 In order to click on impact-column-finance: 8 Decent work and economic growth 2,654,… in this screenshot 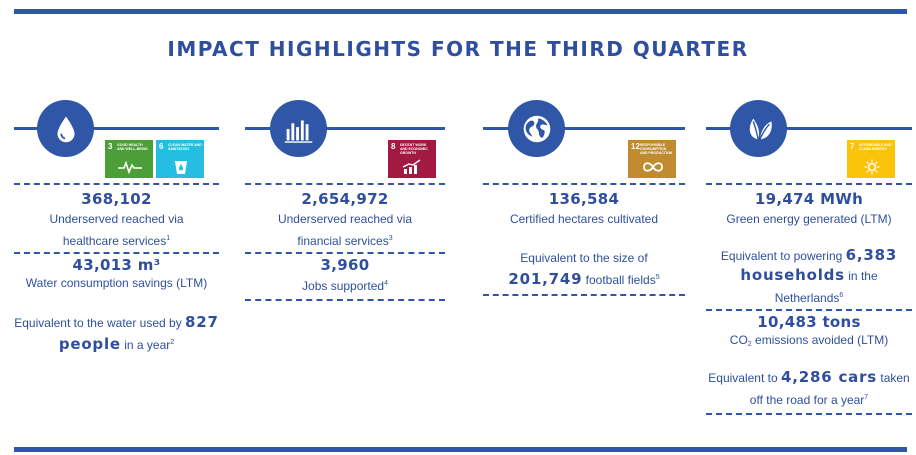, I will do `click(345, 200)`.